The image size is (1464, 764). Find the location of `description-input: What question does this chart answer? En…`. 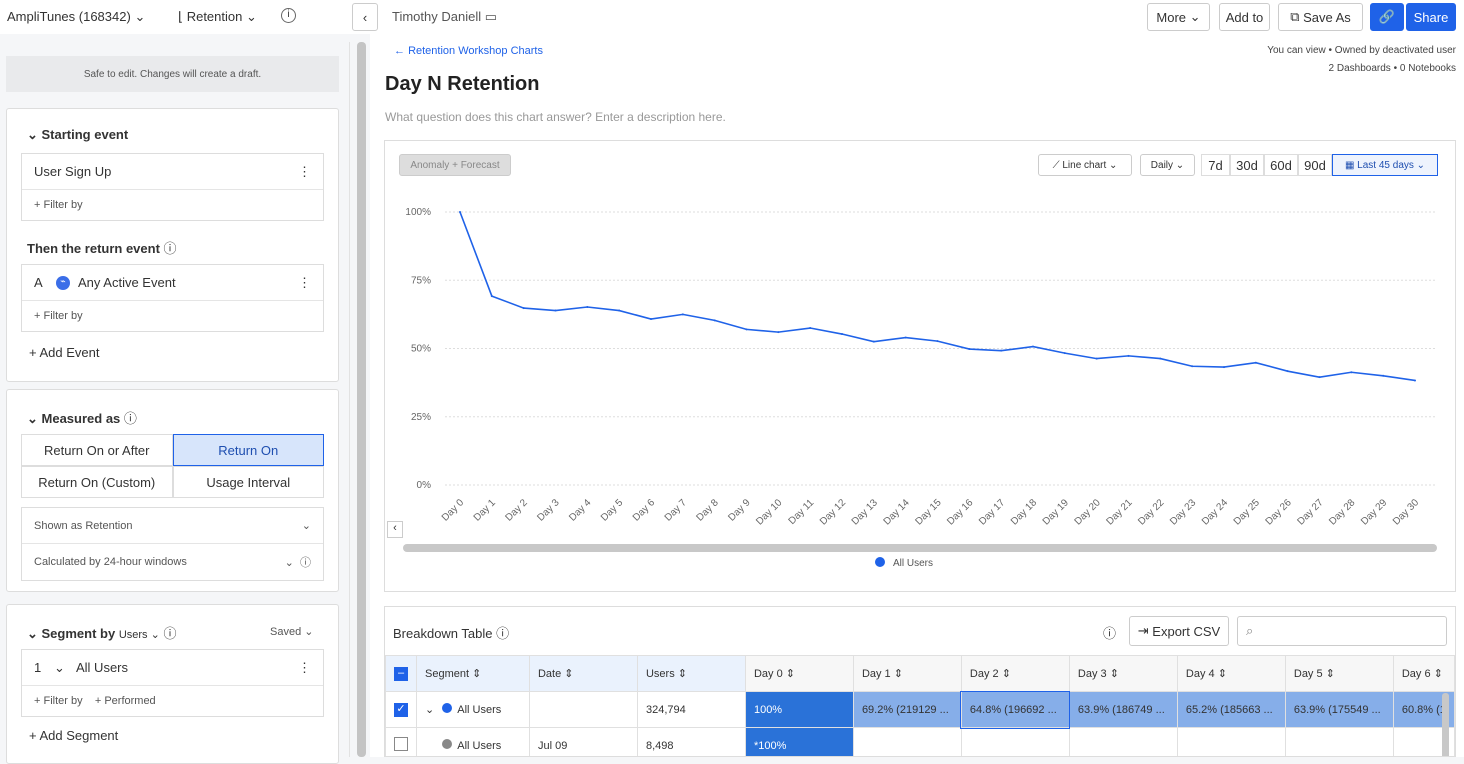

description-input: What question does this chart answer? En… is located at coordinates (555, 117).